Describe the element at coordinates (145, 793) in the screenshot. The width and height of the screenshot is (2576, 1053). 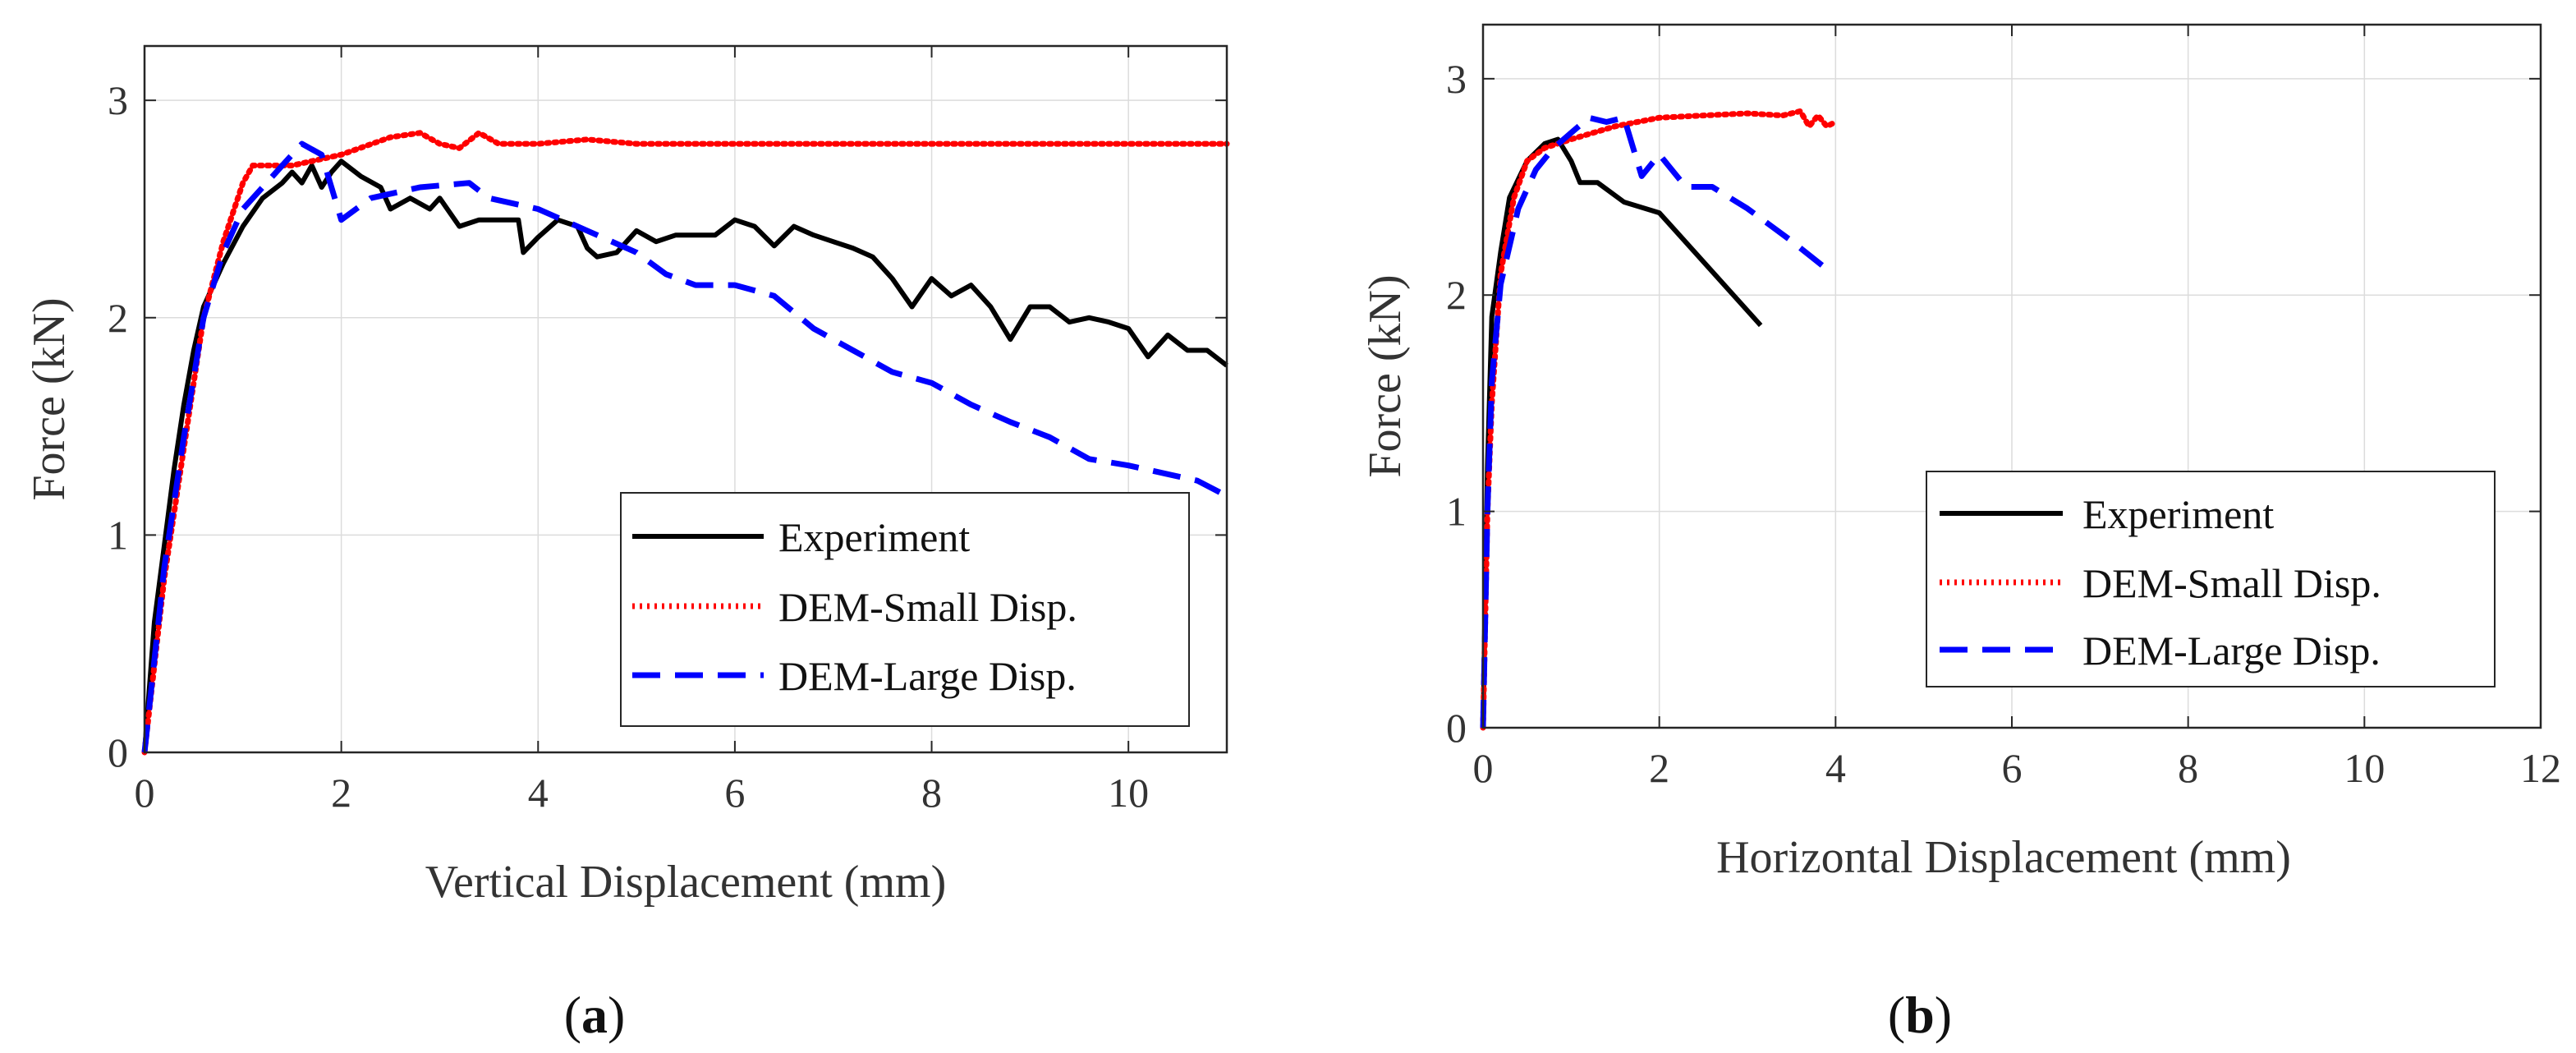
I see `panel-a-x-tick-label: 0` at that location.